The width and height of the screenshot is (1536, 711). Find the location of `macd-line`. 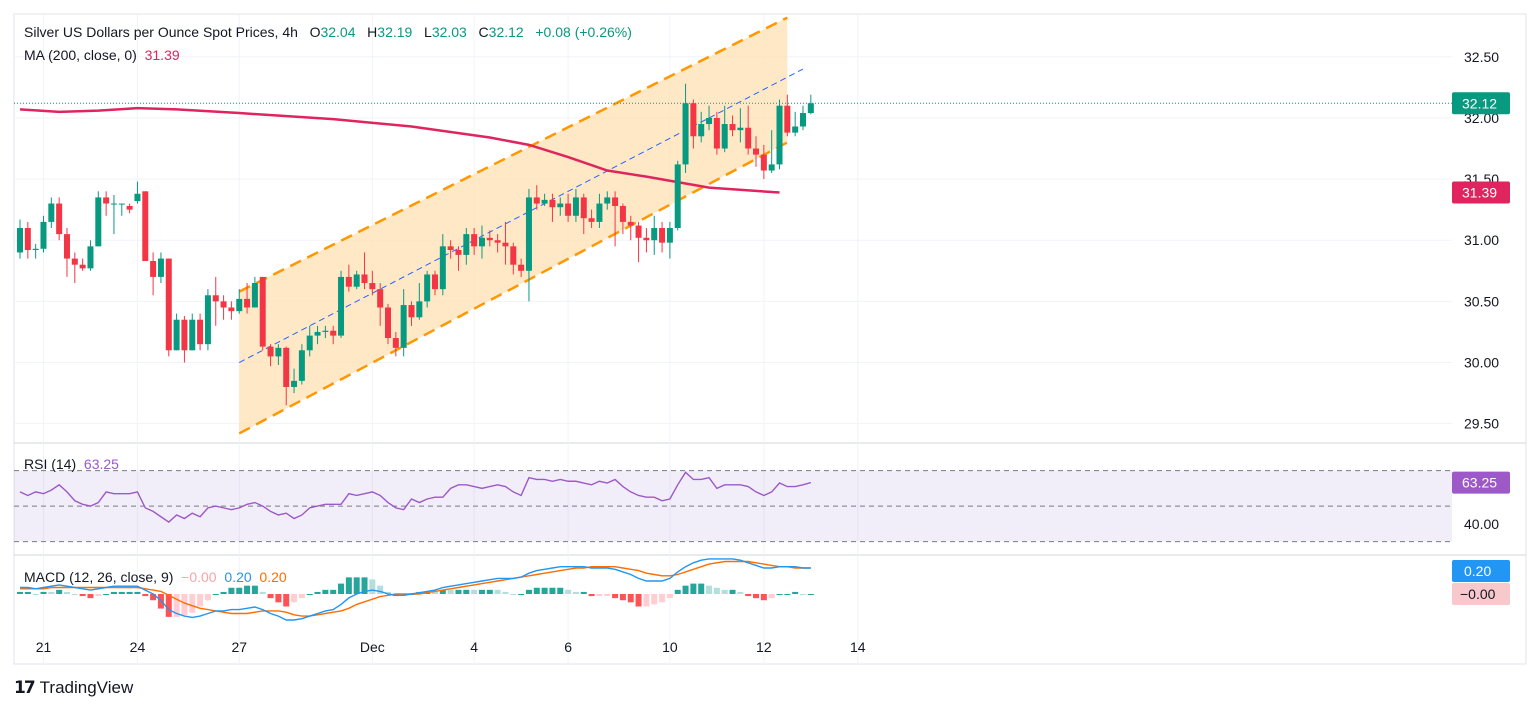

macd-line is located at coordinates (415, 589).